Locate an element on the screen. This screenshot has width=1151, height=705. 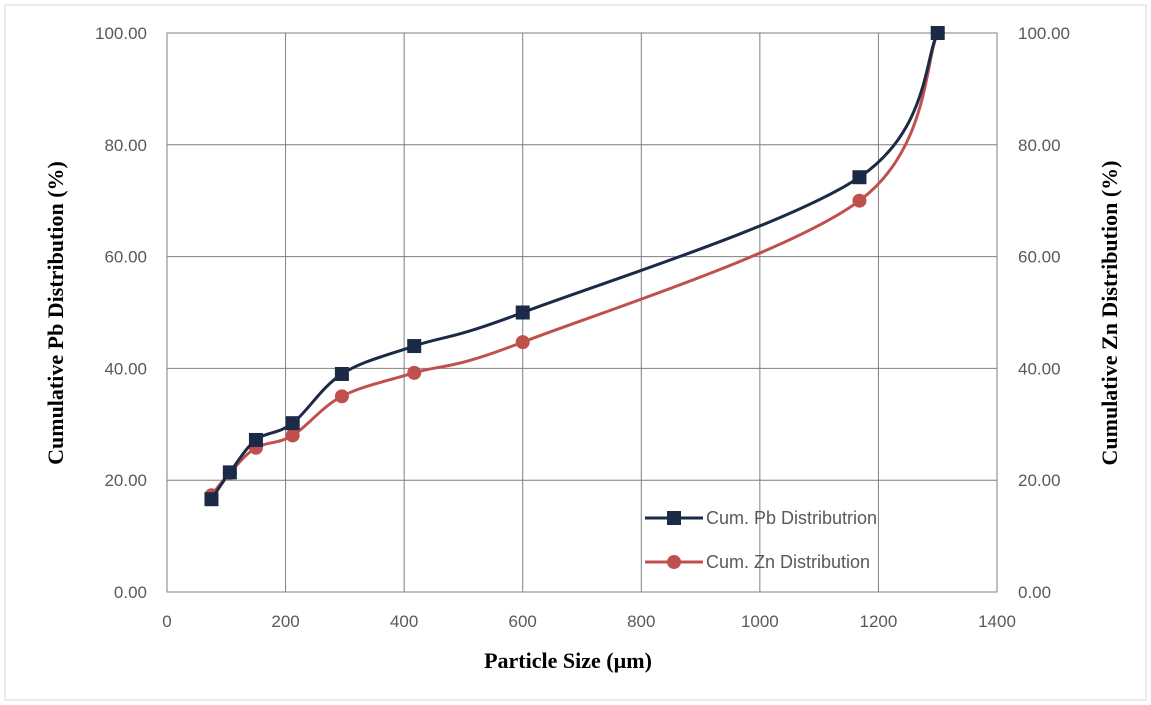
x-tick-label: 1000 is located at coordinates (760, 621).